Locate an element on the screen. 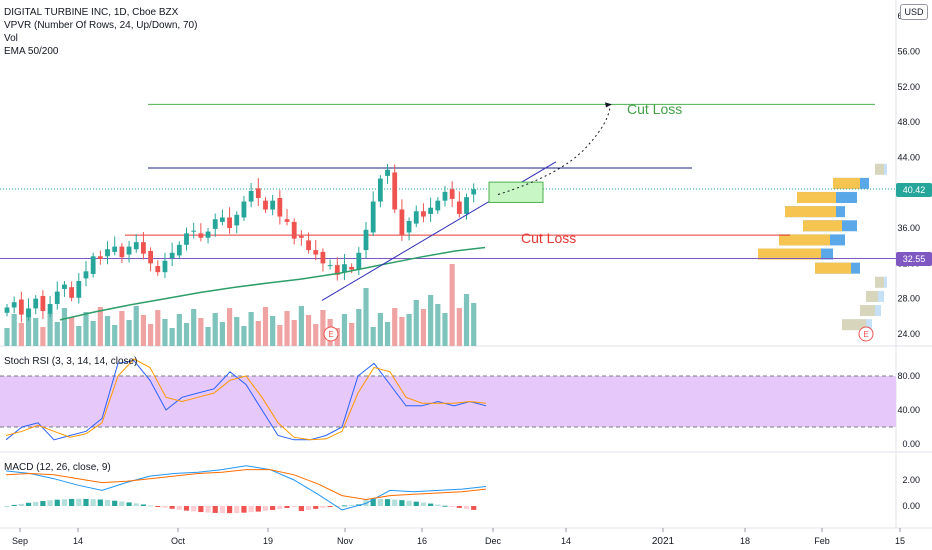 This screenshot has width=932, height=550. vpvr-legend: VPVR (Number Of Rows, 24, Up/Down, 70) is located at coordinates (101, 25).